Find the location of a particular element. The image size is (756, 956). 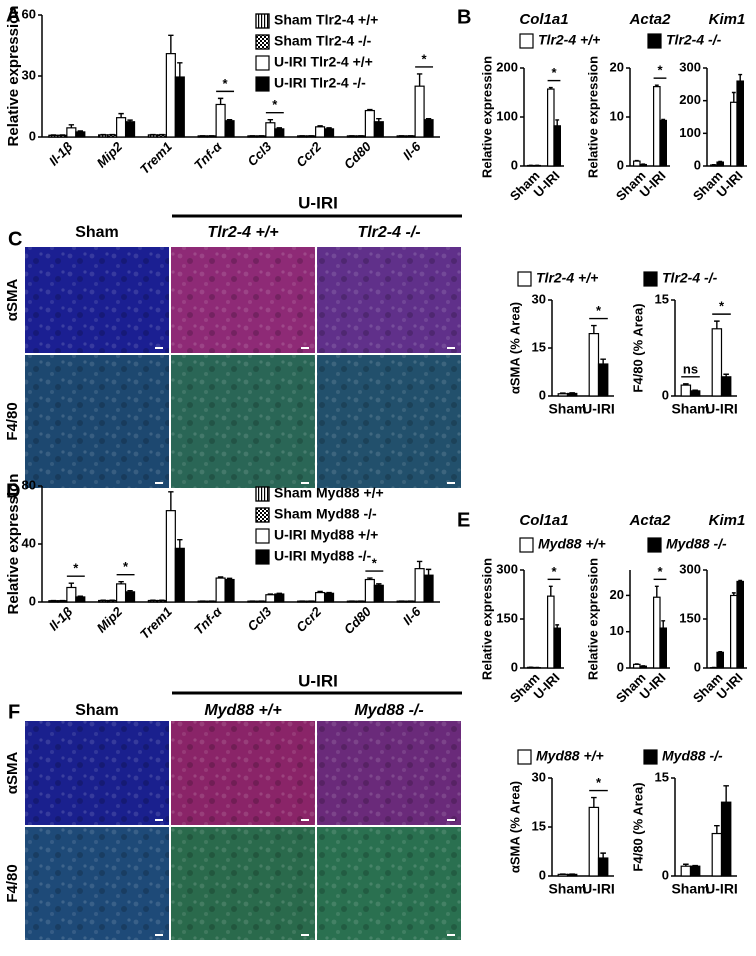

significance-label: ns is located at coordinates (690, 368).